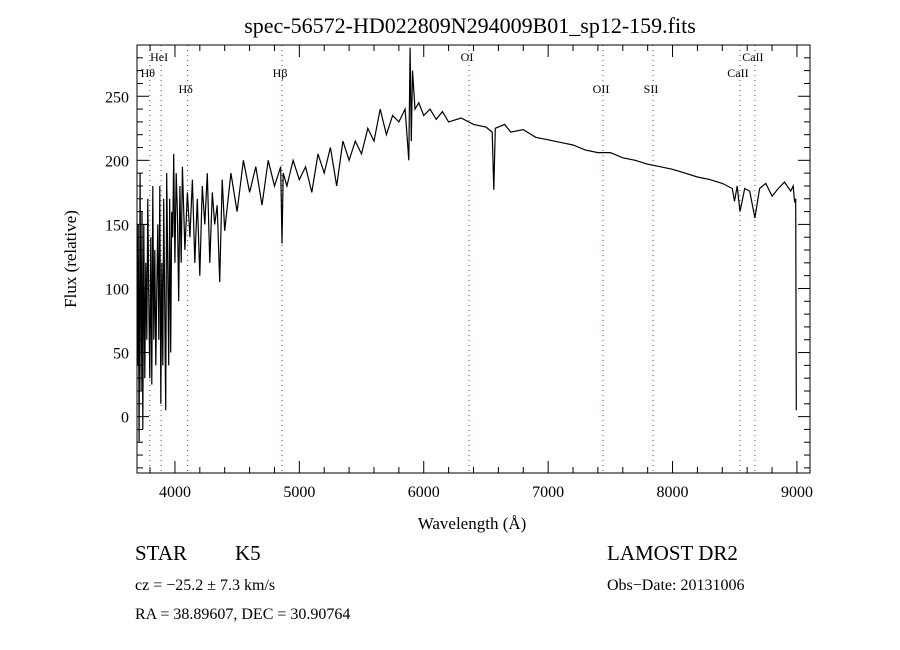  I want to click on x-tick-label: 9000, so click(797, 492).